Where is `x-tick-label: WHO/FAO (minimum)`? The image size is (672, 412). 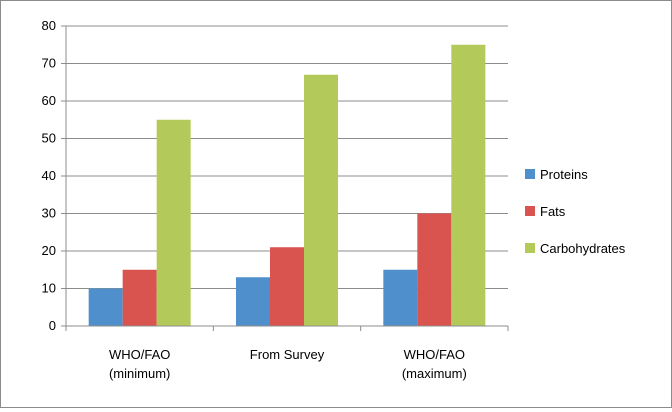
x-tick-label: WHO/FAO (minimum) is located at coordinates (139, 364).